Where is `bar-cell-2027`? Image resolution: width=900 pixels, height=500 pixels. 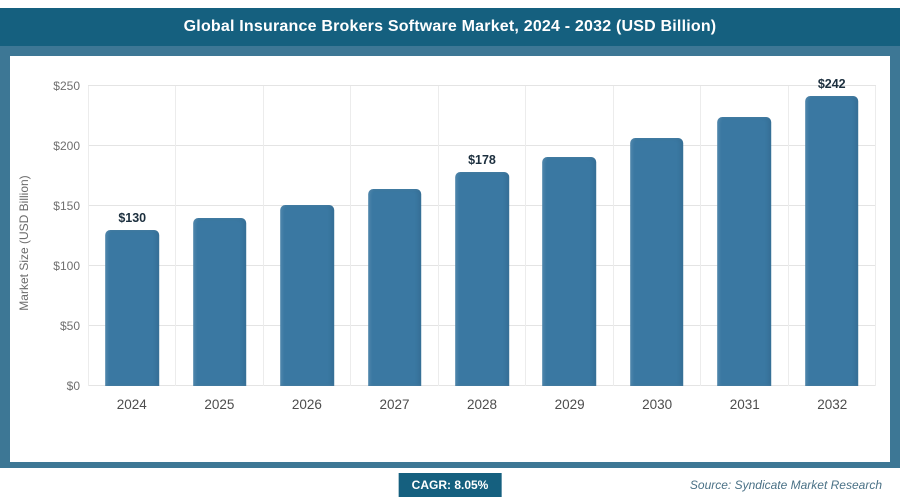 bar-cell-2027 is located at coordinates (395, 236).